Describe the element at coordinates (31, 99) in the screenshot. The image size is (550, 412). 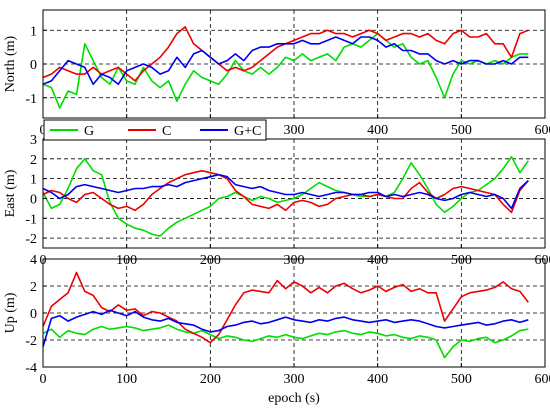
I see `panel-1-ytick-label: -1` at that location.